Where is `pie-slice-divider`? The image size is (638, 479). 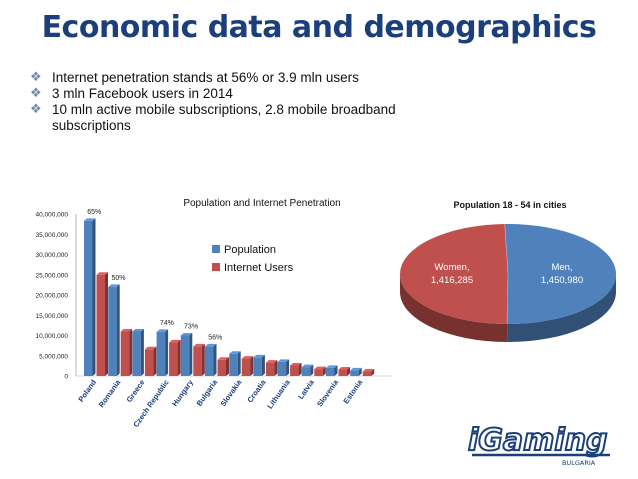 pie-slice-divider is located at coordinates (506, 274).